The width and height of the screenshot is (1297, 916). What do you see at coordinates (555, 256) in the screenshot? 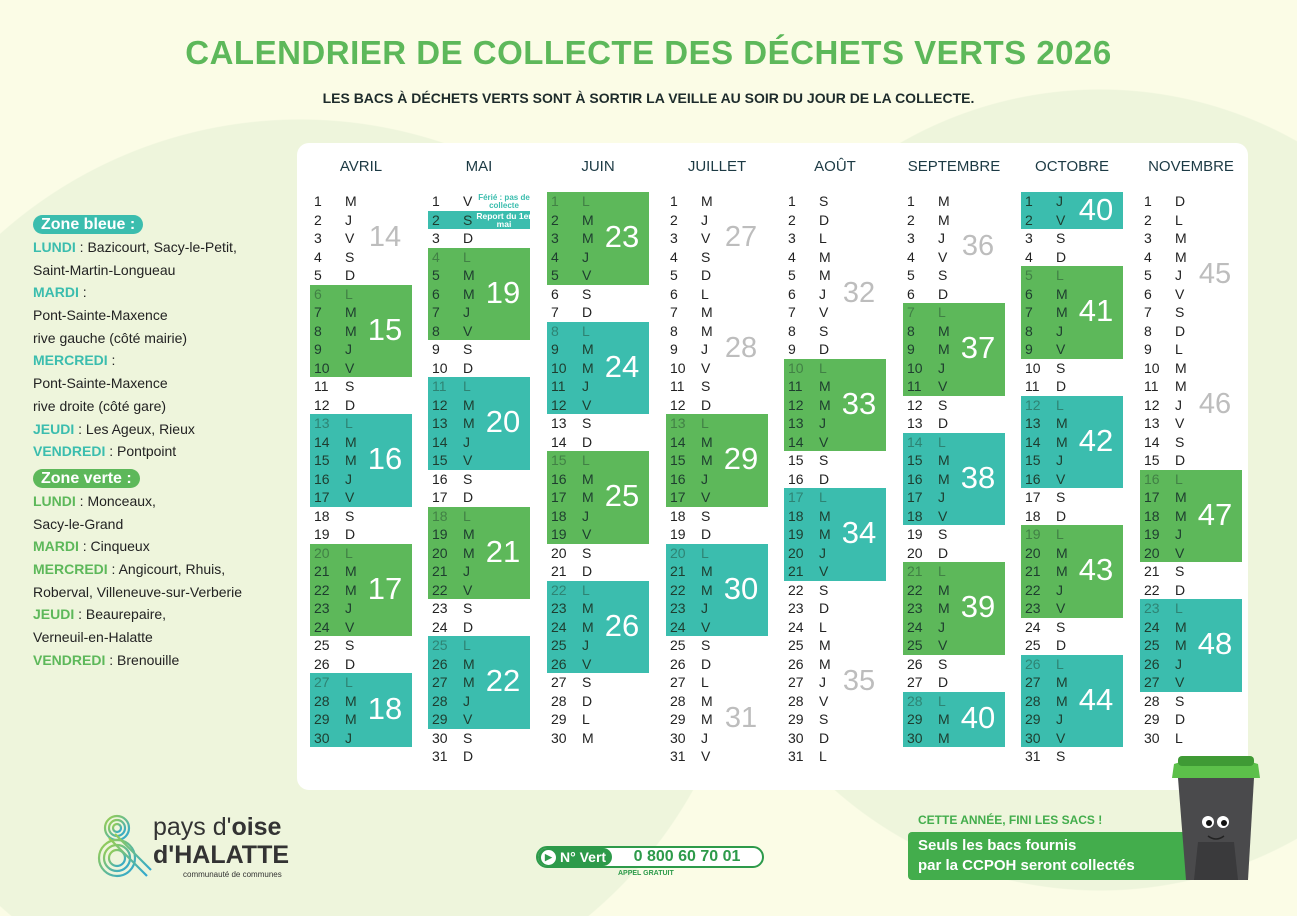
I see `day-number: 4` at bounding box center [555, 256].